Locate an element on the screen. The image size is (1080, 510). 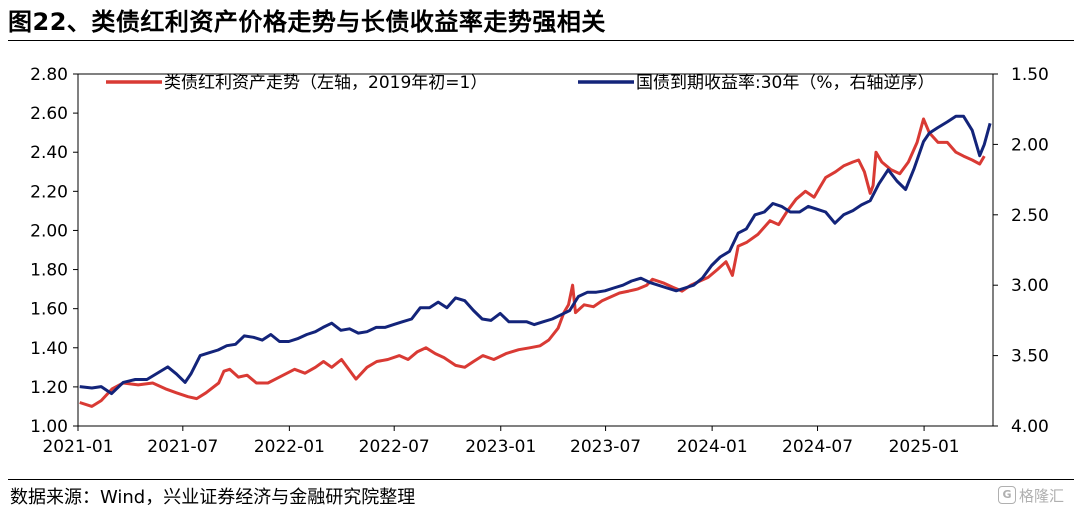
left-tick-label: 1.40 is located at coordinates (49, 349).